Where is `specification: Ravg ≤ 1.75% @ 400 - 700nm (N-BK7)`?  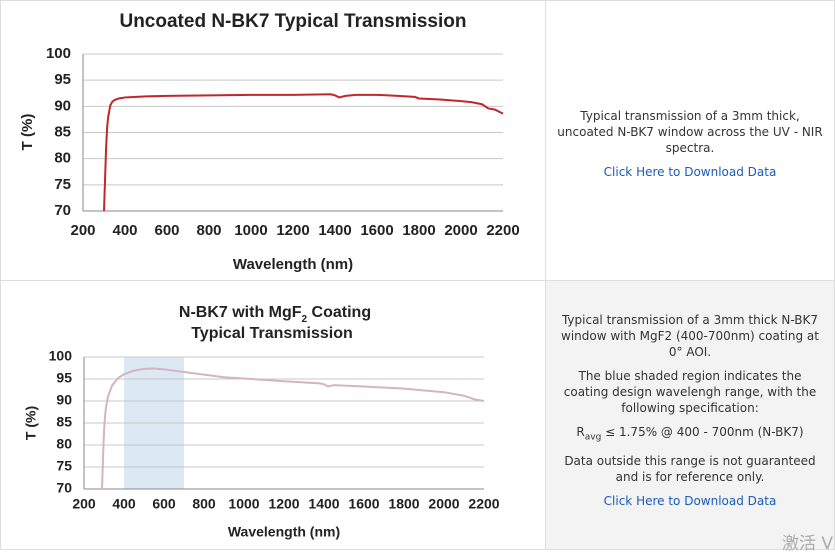 specification: Ravg ≤ 1.75% @ 400 - 700nm (N-BK7) is located at coordinates (690, 434).